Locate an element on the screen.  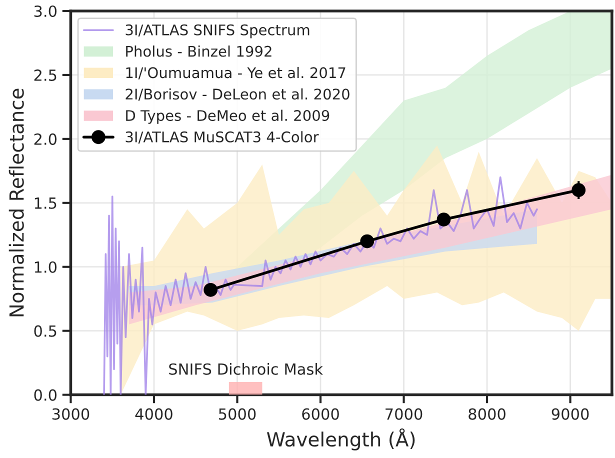
legend-label: 3I/ATLAS SNIFS Spectrum is located at coordinates (218, 31).